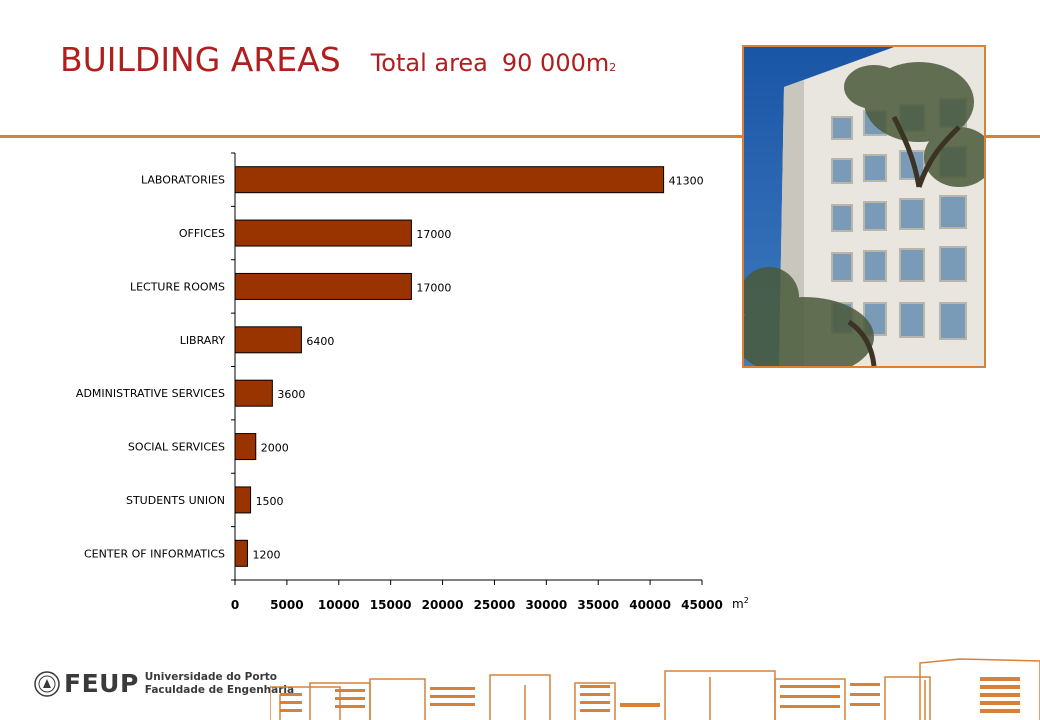 Image resolution: width=1040 pixels, height=720 pixels. I want to click on data-label-1: 17000, so click(433, 234).